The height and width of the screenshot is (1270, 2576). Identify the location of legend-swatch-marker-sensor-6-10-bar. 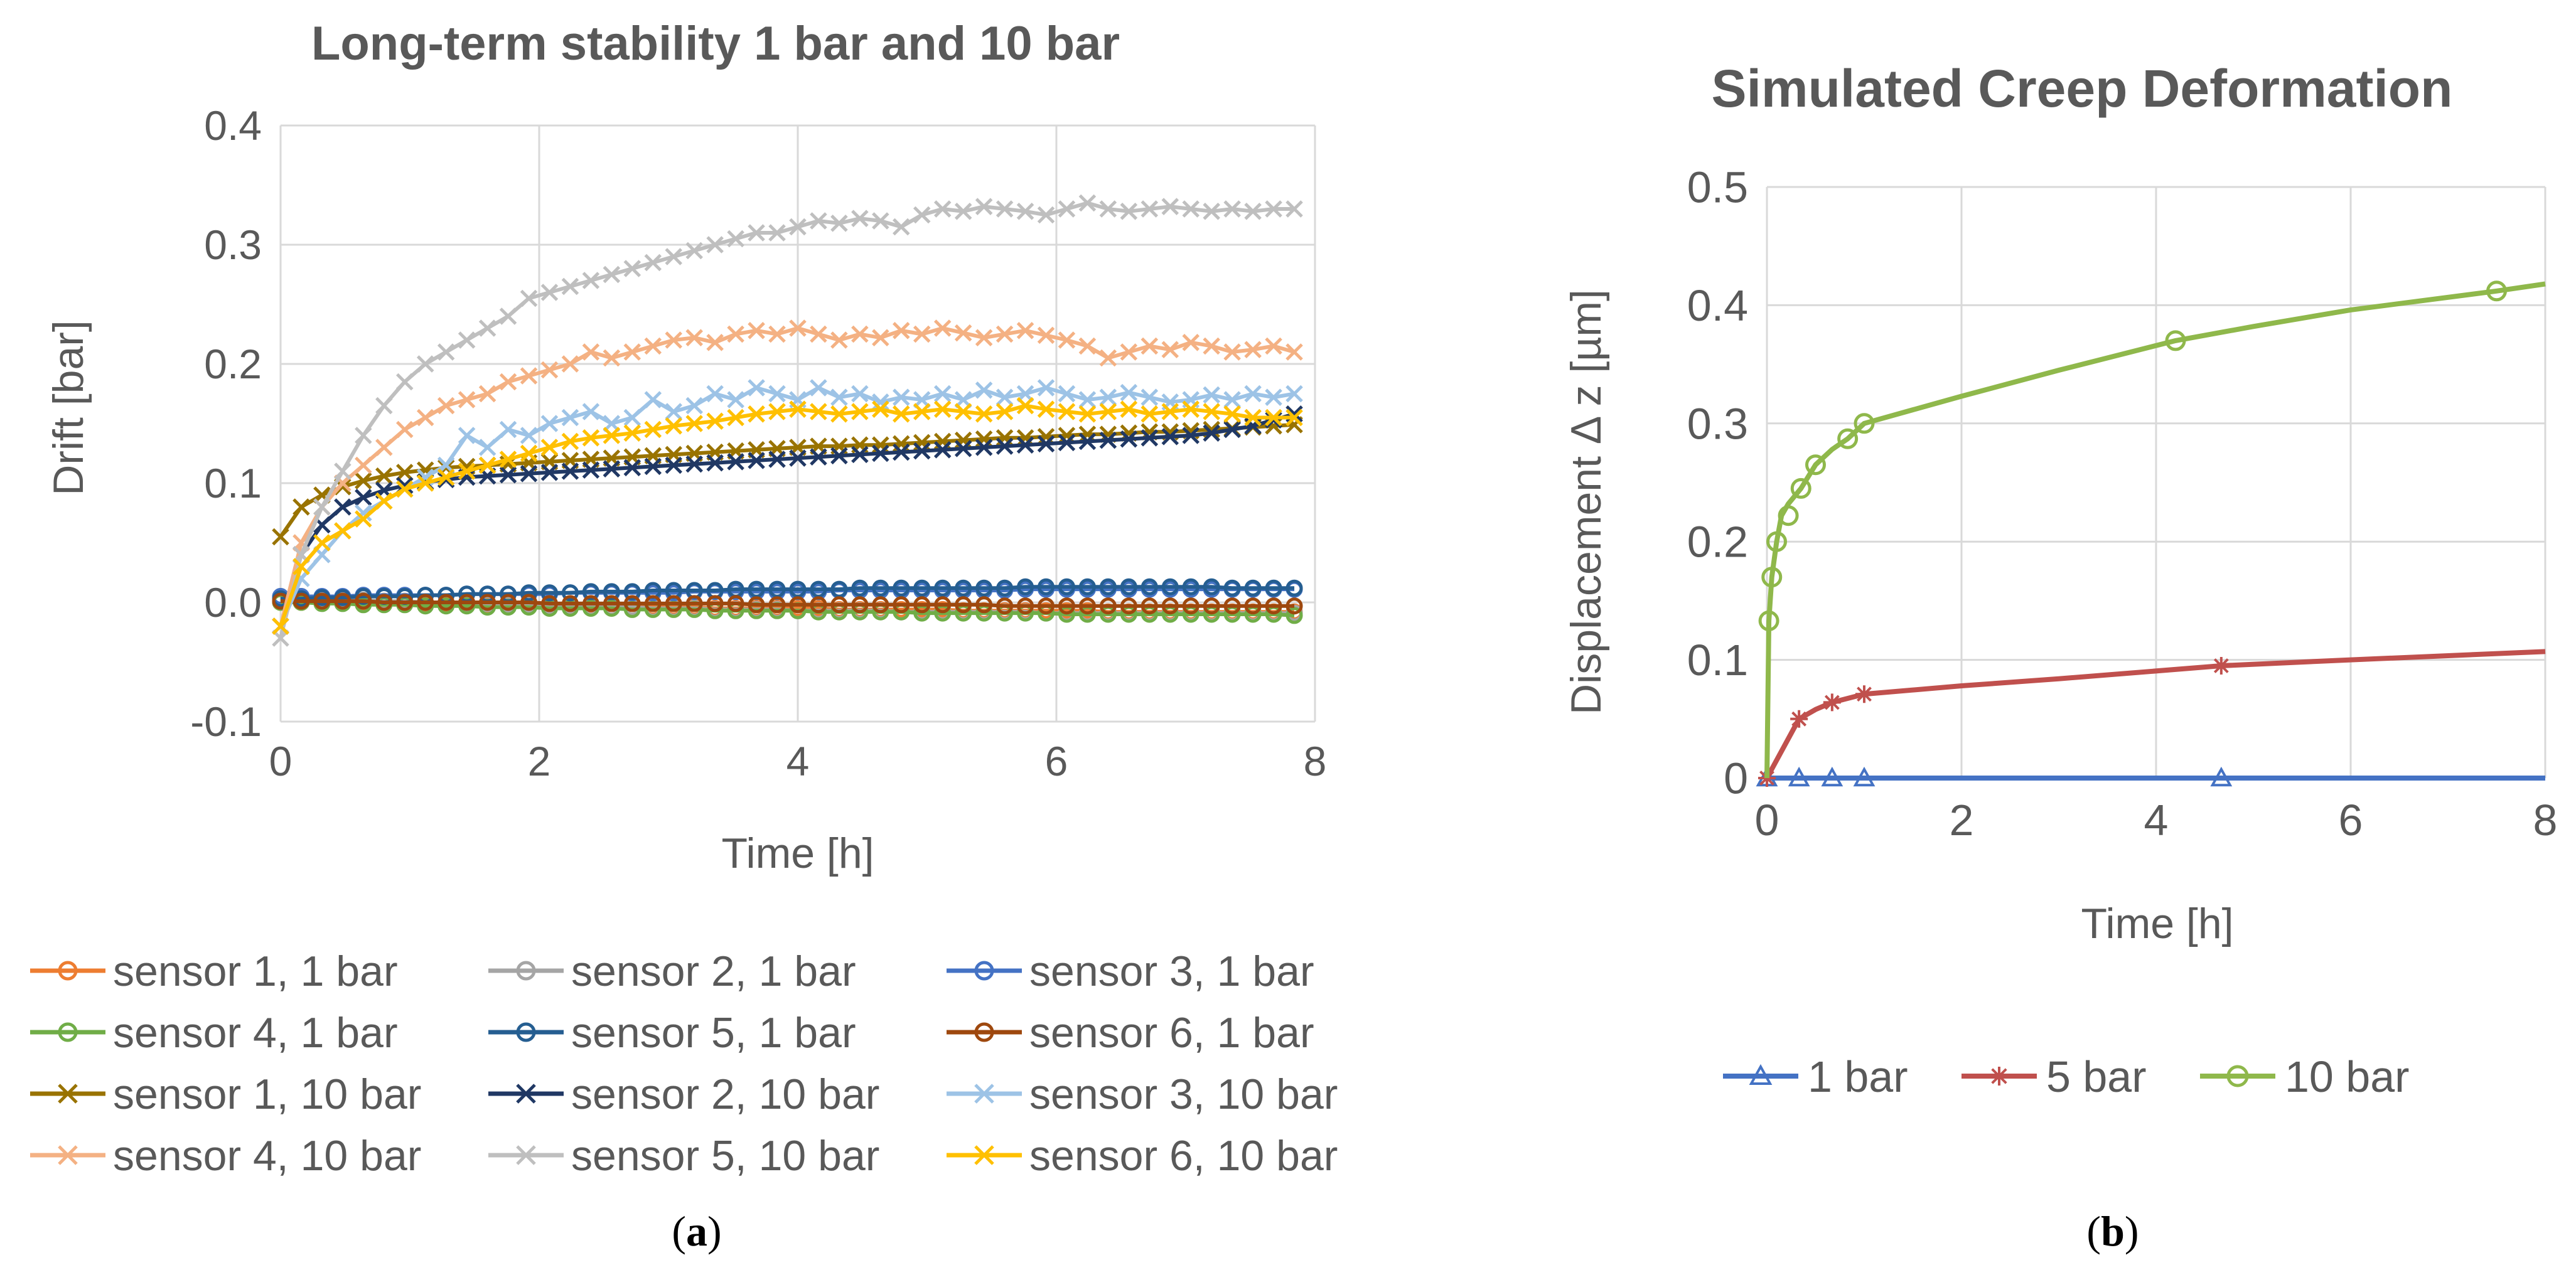
(984, 1155).